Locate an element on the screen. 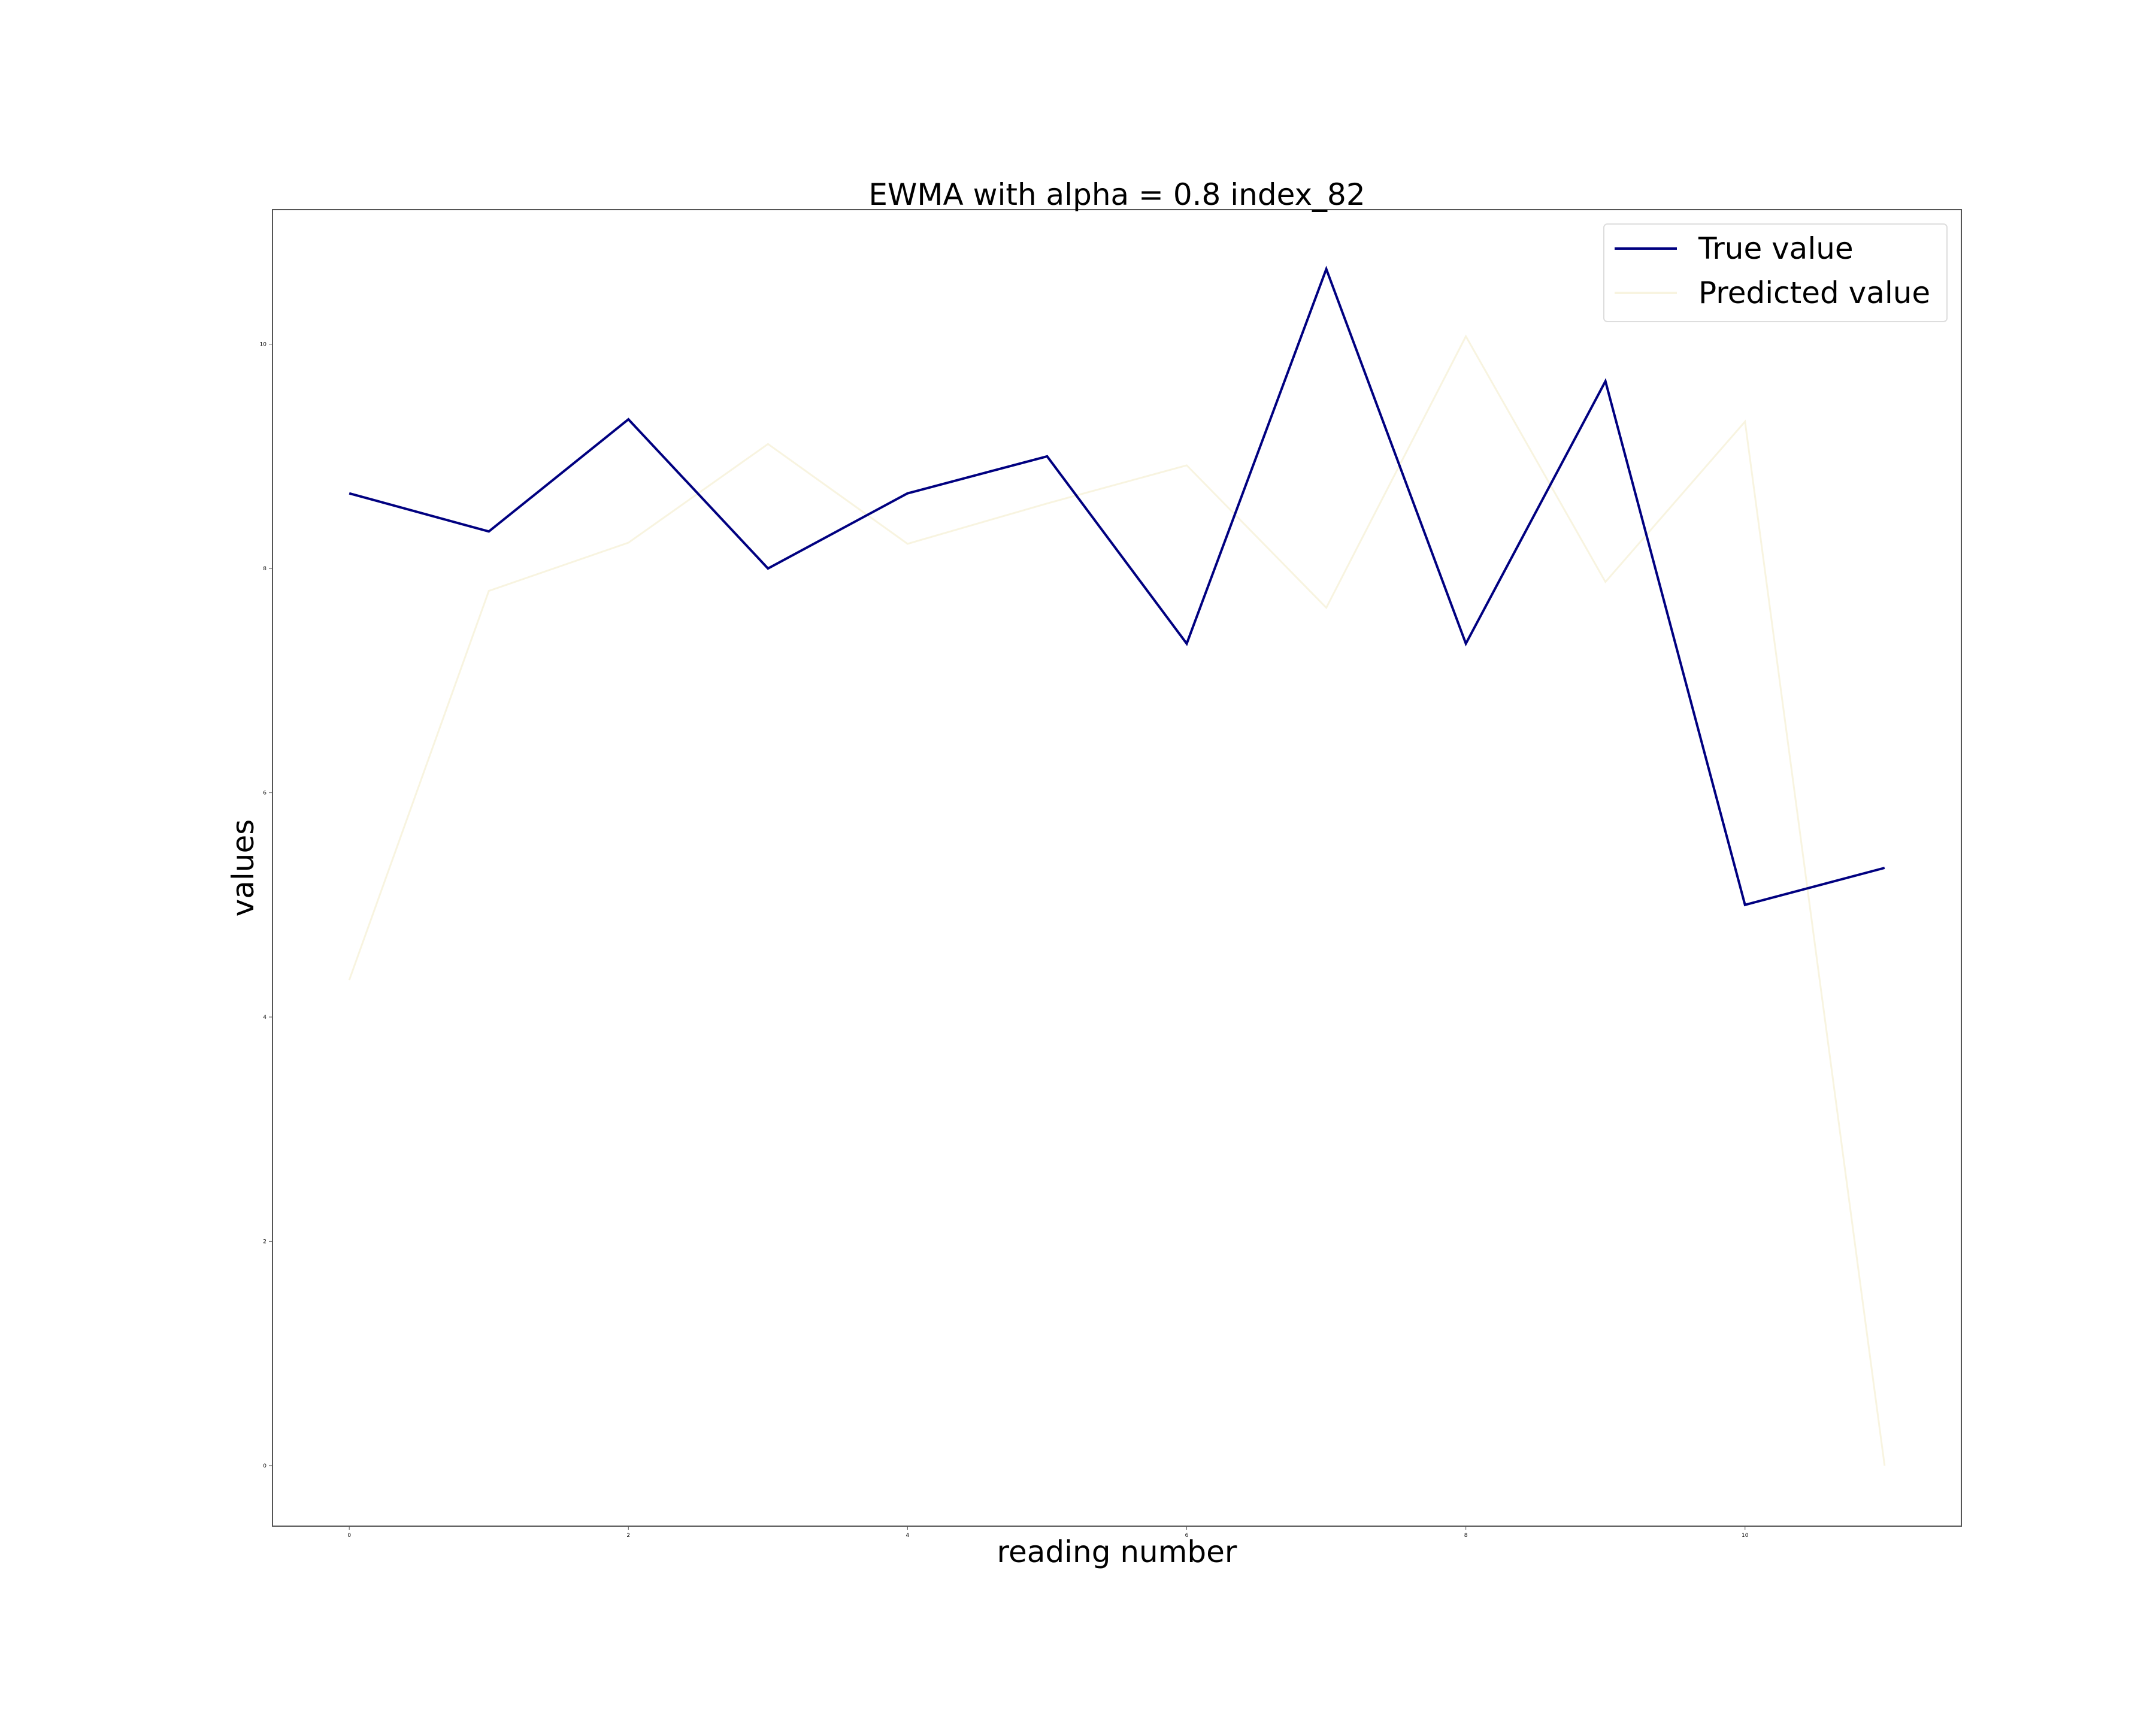  x-tick-label: 6 is located at coordinates (1187, 1536).